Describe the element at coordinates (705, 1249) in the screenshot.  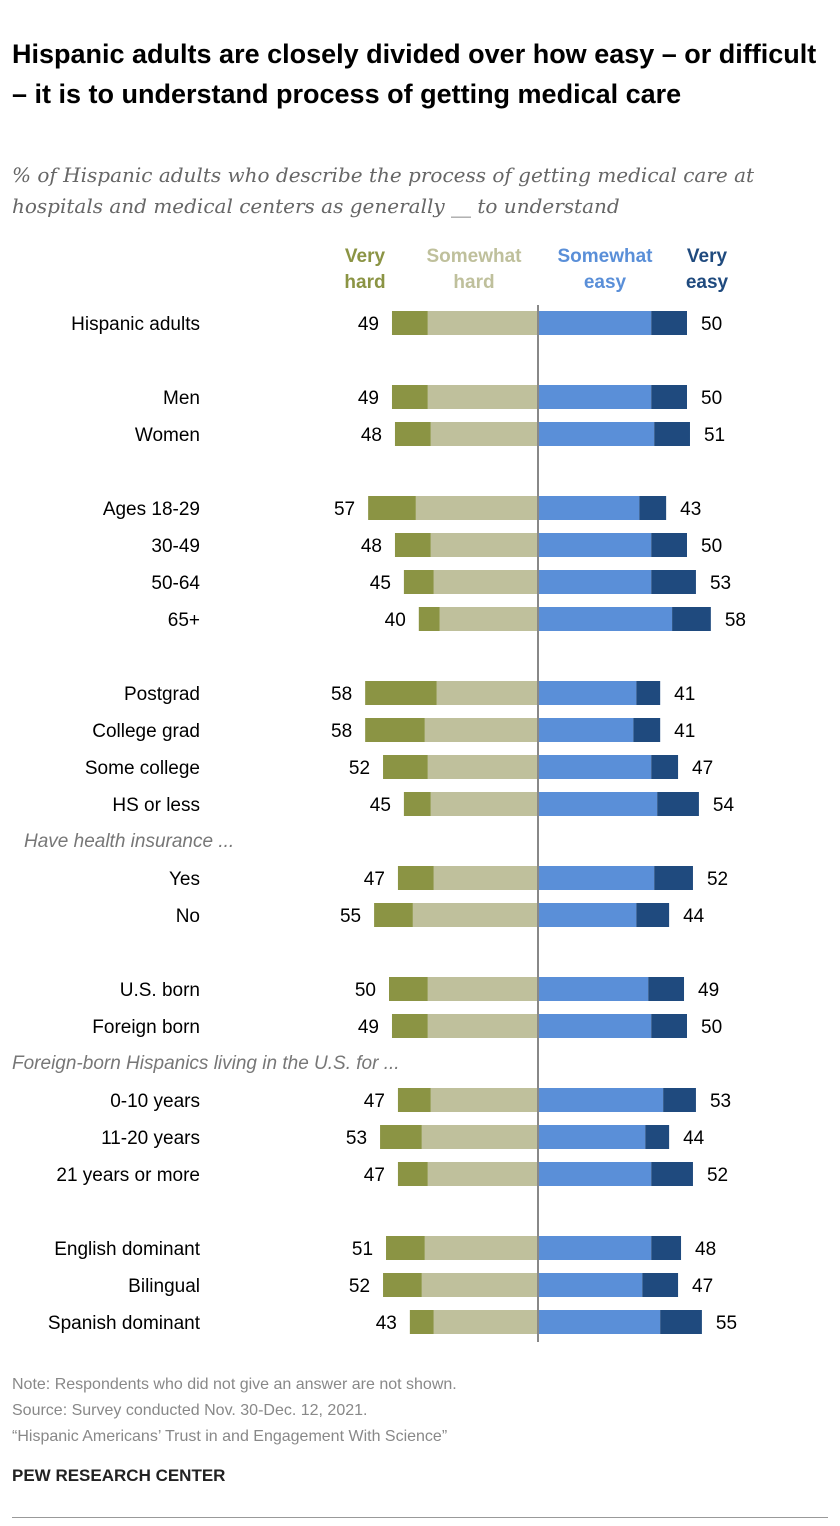
I see `easy-total-label: 48` at that location.